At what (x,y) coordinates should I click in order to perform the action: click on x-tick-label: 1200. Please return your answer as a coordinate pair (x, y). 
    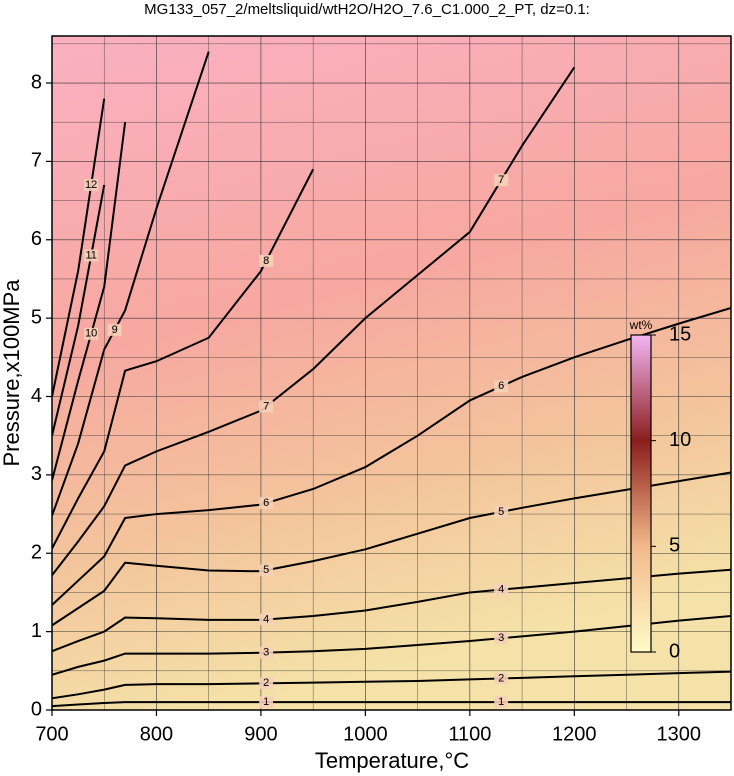
    Looking at the image, I should click on (574, 734).